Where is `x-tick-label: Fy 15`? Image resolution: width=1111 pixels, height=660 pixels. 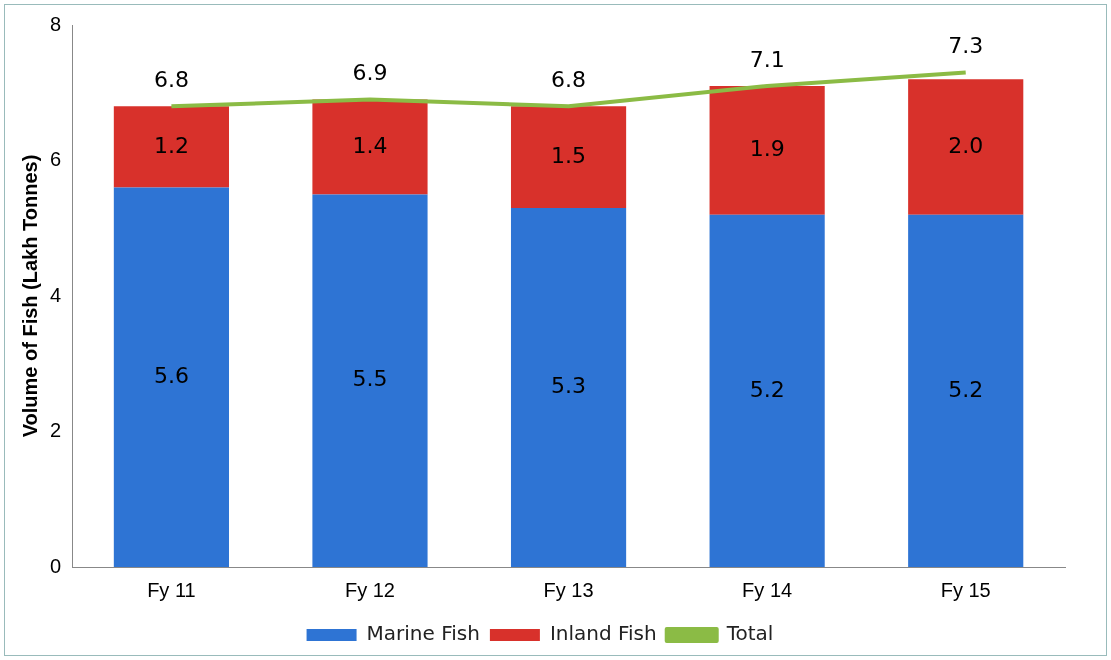
x-tick-label: Fy 15 is located at coordinates (965, 589).